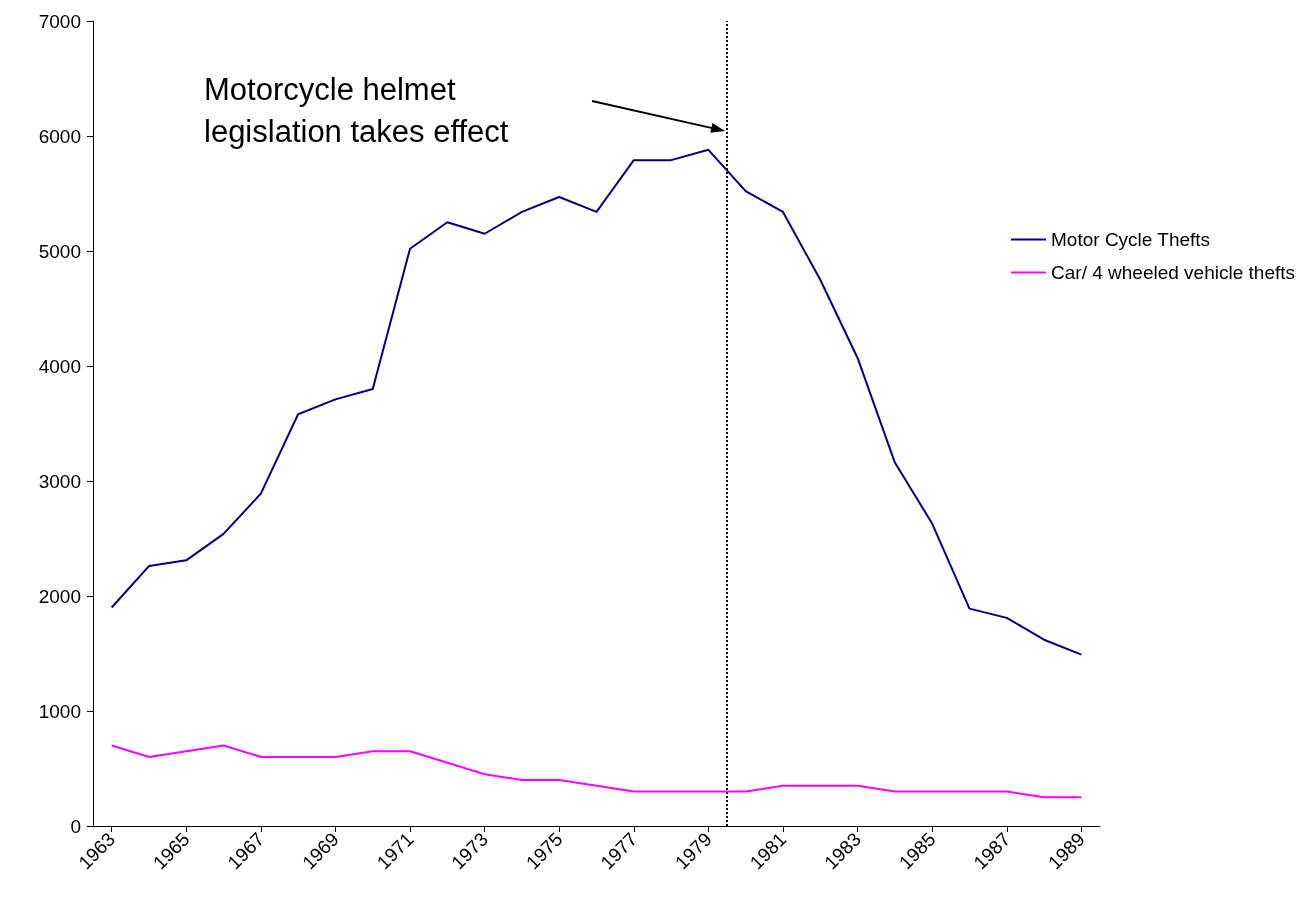 This screenshot has height=909, width=1305. What do you see at coordinates (1131, 239) in the screenshot?
I see `legend-label: Motor Cycle Thefts` at bounding box center [1131, 239].